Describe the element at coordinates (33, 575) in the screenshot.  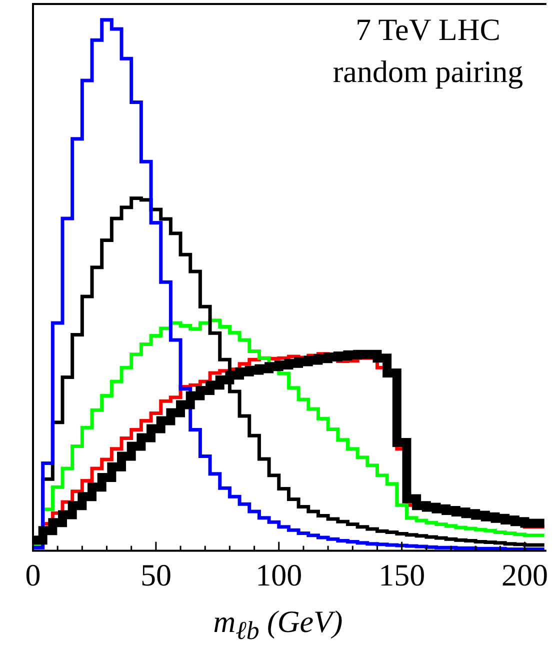
I see `x-tick-label: 0` at that location.